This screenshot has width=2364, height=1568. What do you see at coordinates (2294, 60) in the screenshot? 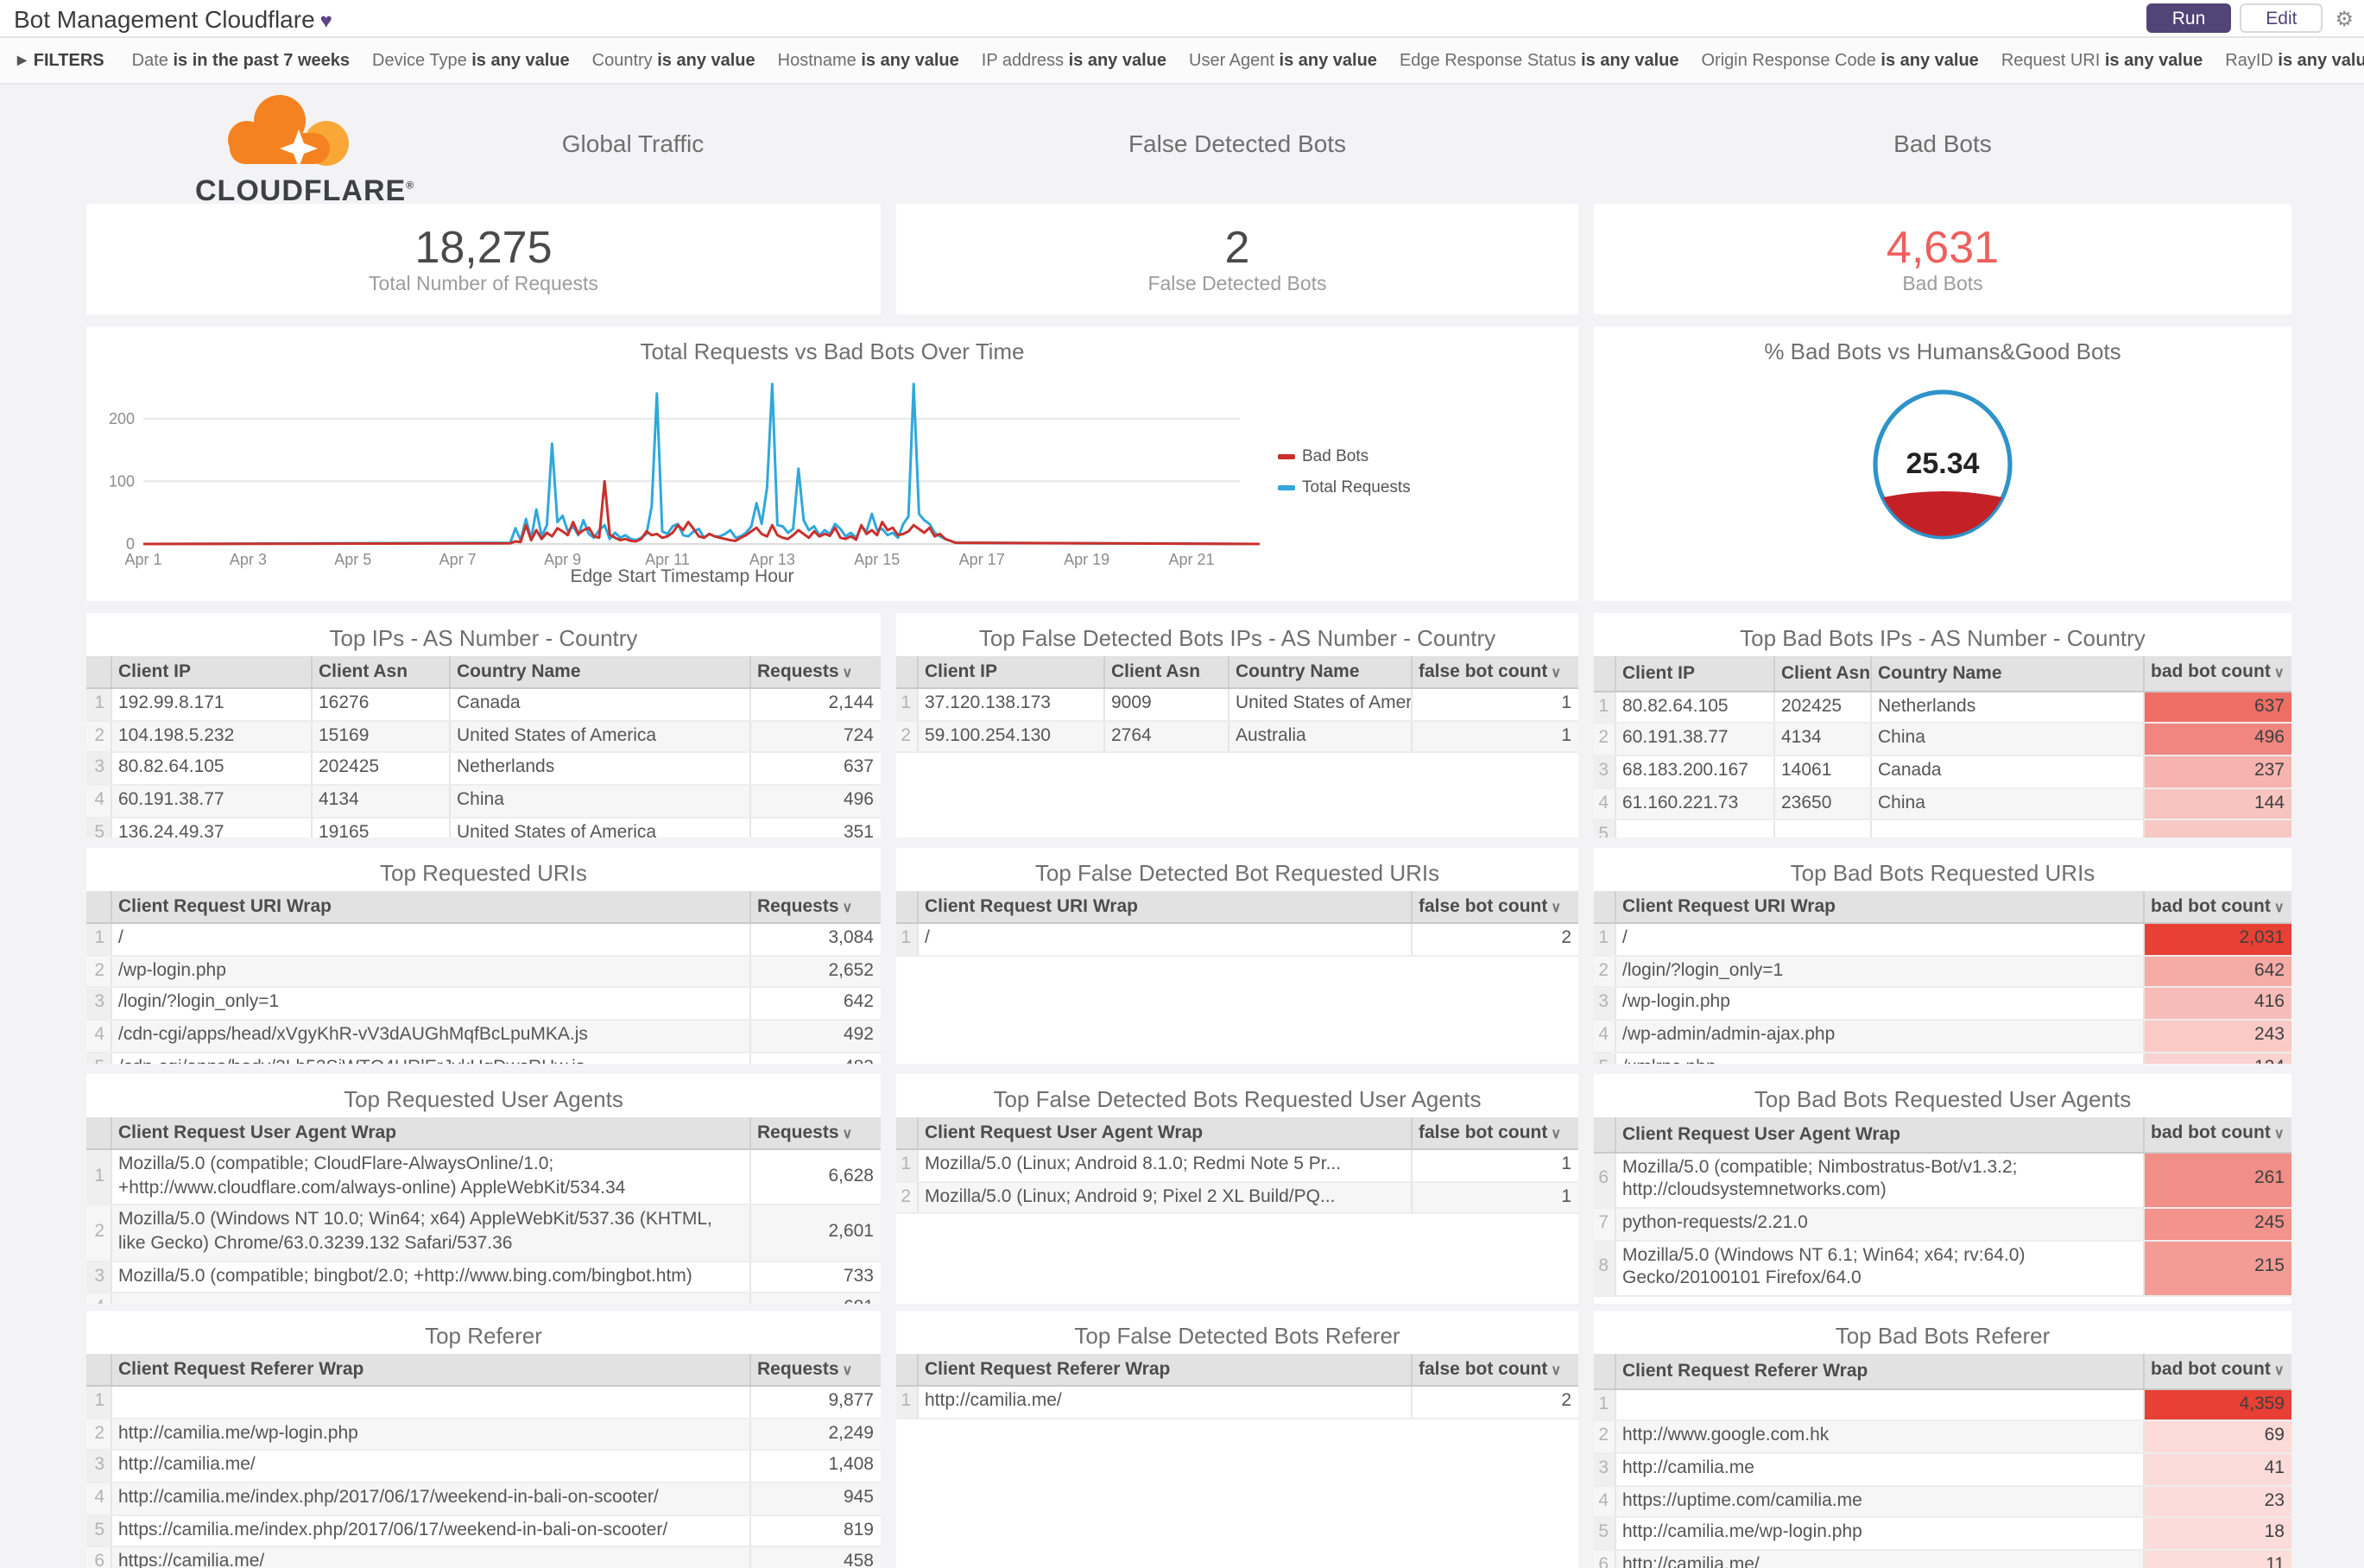
I see `filter-item: RayID is any value` at bounding box center [2294, 60].